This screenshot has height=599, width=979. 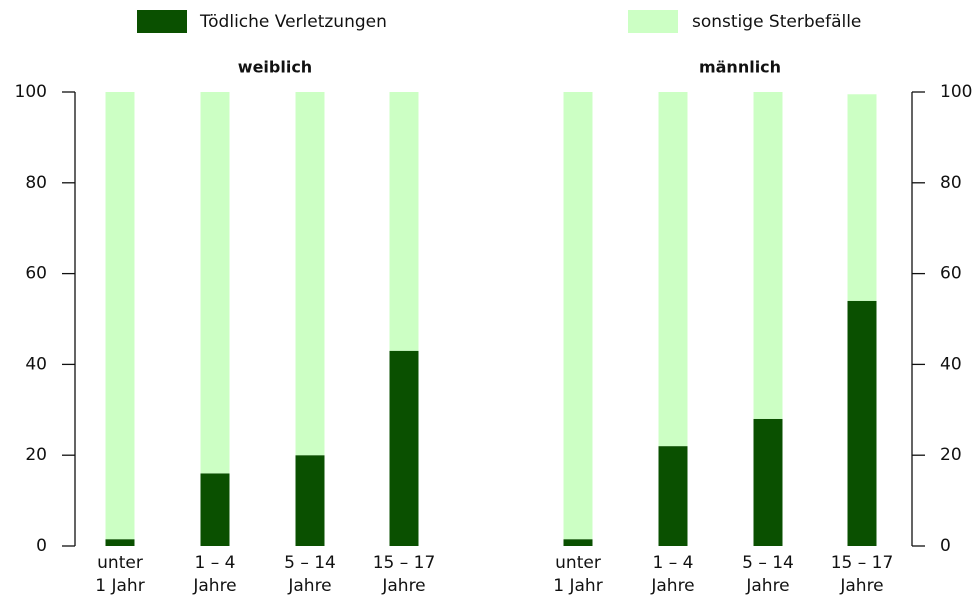 I want to click on panel-title: weiblich, so click(x=275, y=67).